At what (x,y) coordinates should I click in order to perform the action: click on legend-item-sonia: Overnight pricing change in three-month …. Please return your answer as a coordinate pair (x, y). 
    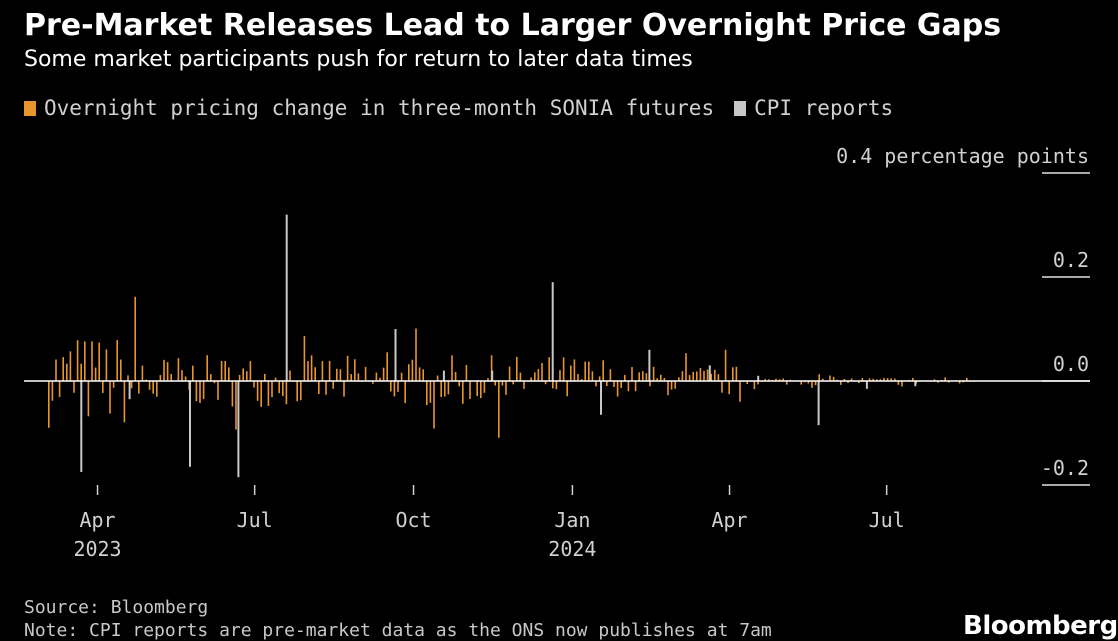
    Looking at the image, I should click on (369, 108).